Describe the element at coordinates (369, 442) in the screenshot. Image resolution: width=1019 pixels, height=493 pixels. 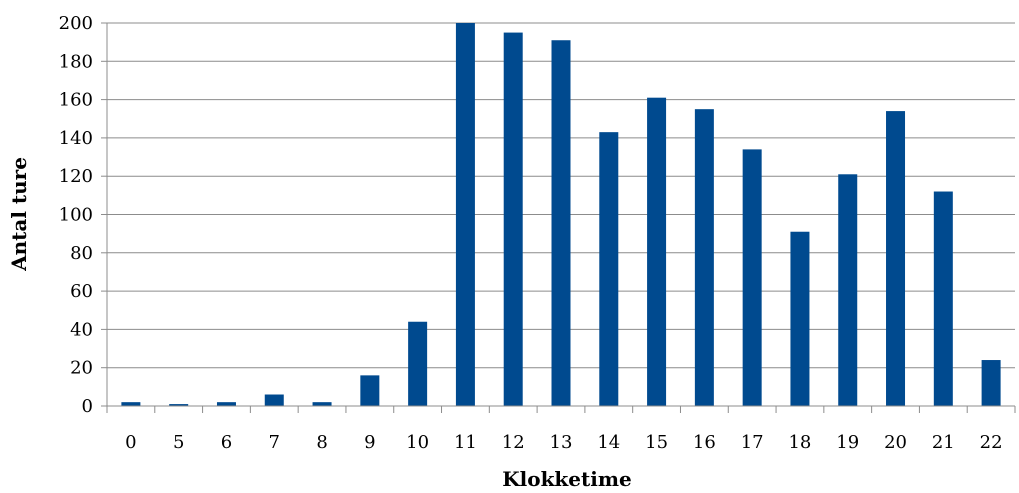
I see `x-tick-label: 9` at that location.